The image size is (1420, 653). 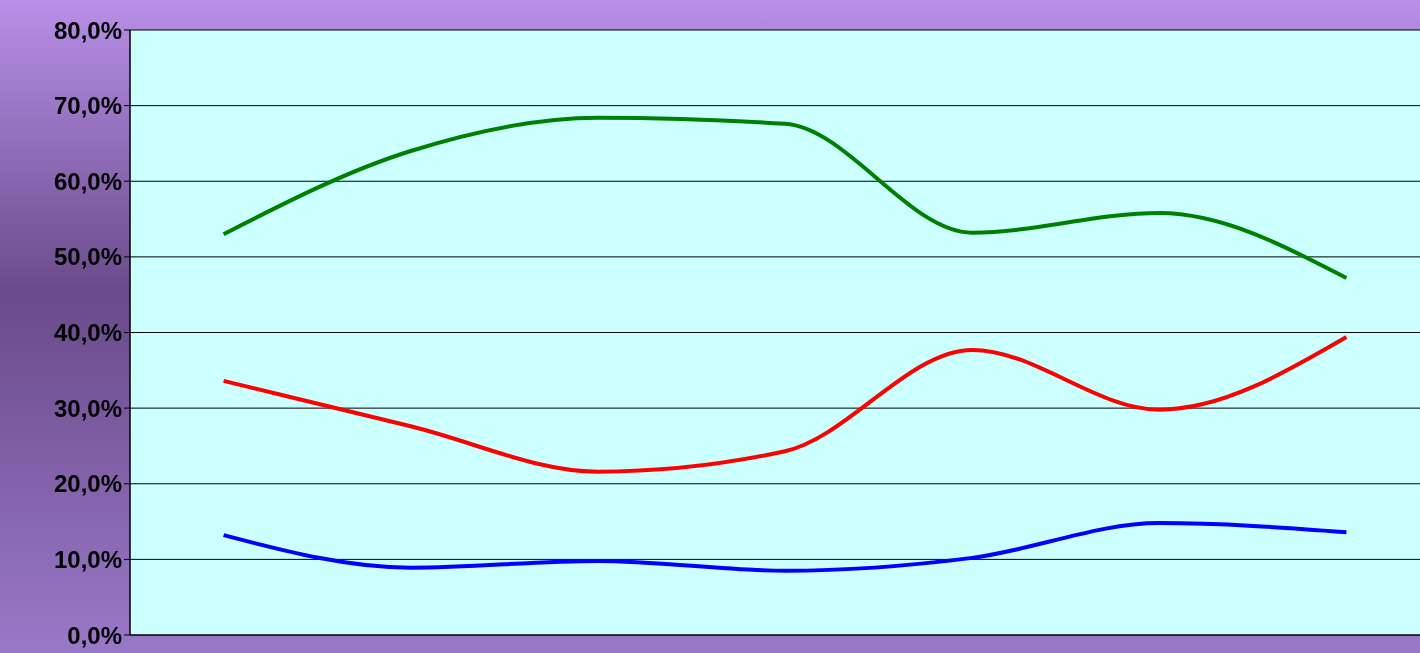 What do you see at coordinates (87, 106) in the screenshot?
I see `y-tick-label: 70,0%` at bounding box center [87, 106].